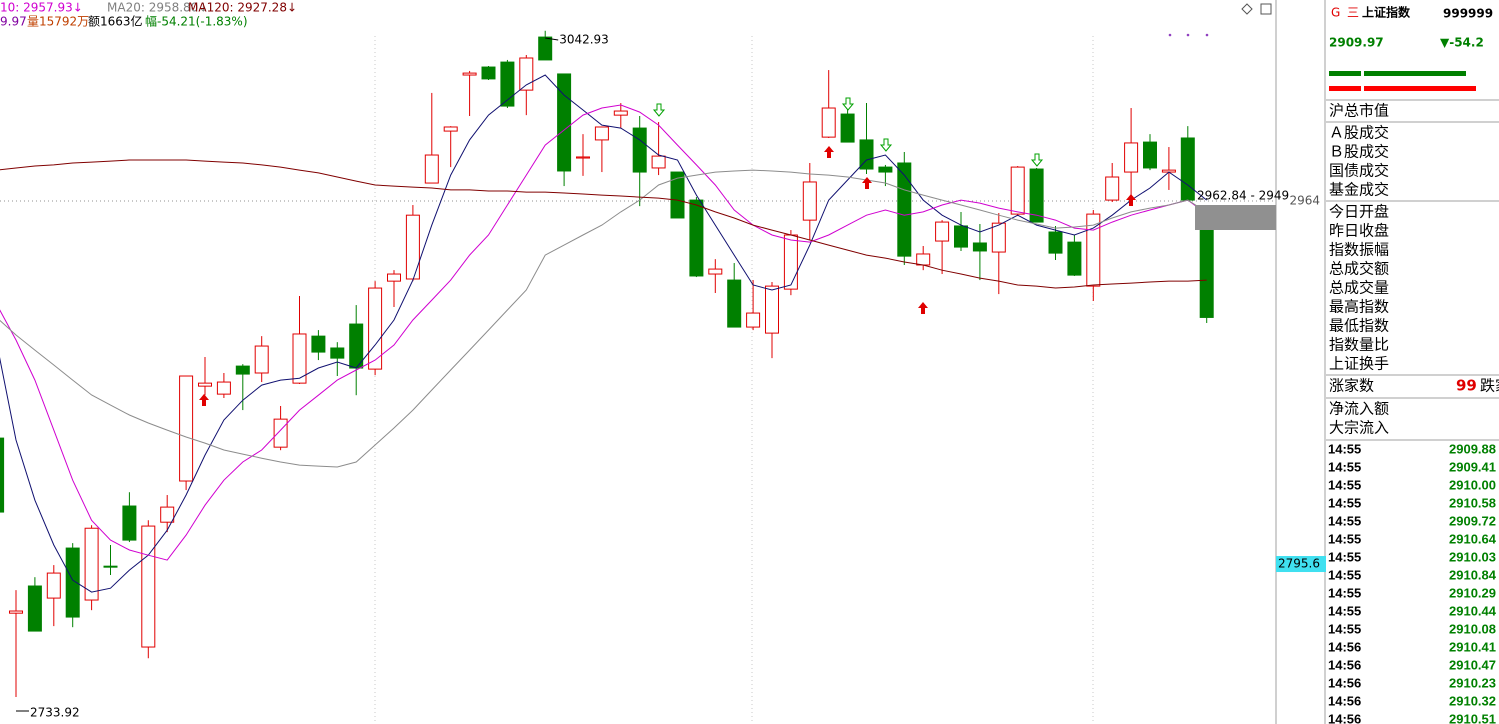  What do you see at coordinates (1472, 628) in the screenshot?
I see `tick-price: 2910.08` at bounding box center [1472, 628].